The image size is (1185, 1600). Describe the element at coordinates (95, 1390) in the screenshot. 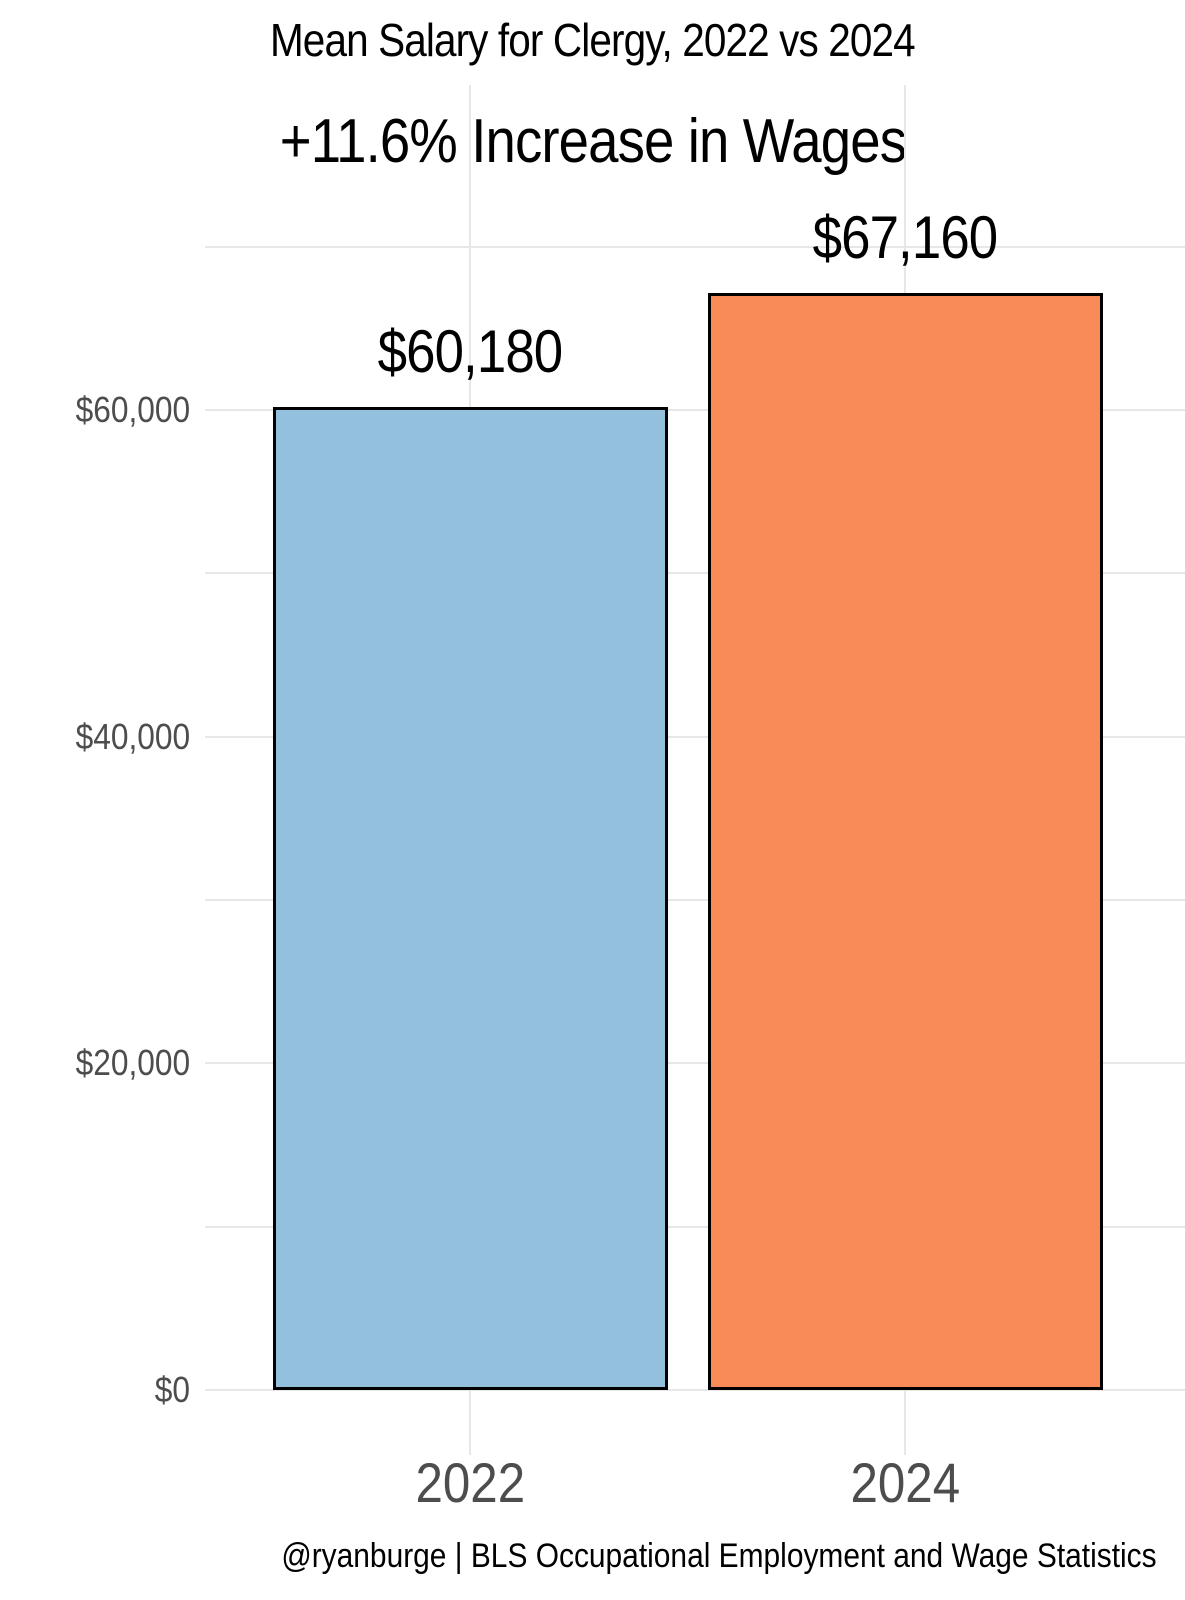

I see `y-tick-label: $0` at that location.